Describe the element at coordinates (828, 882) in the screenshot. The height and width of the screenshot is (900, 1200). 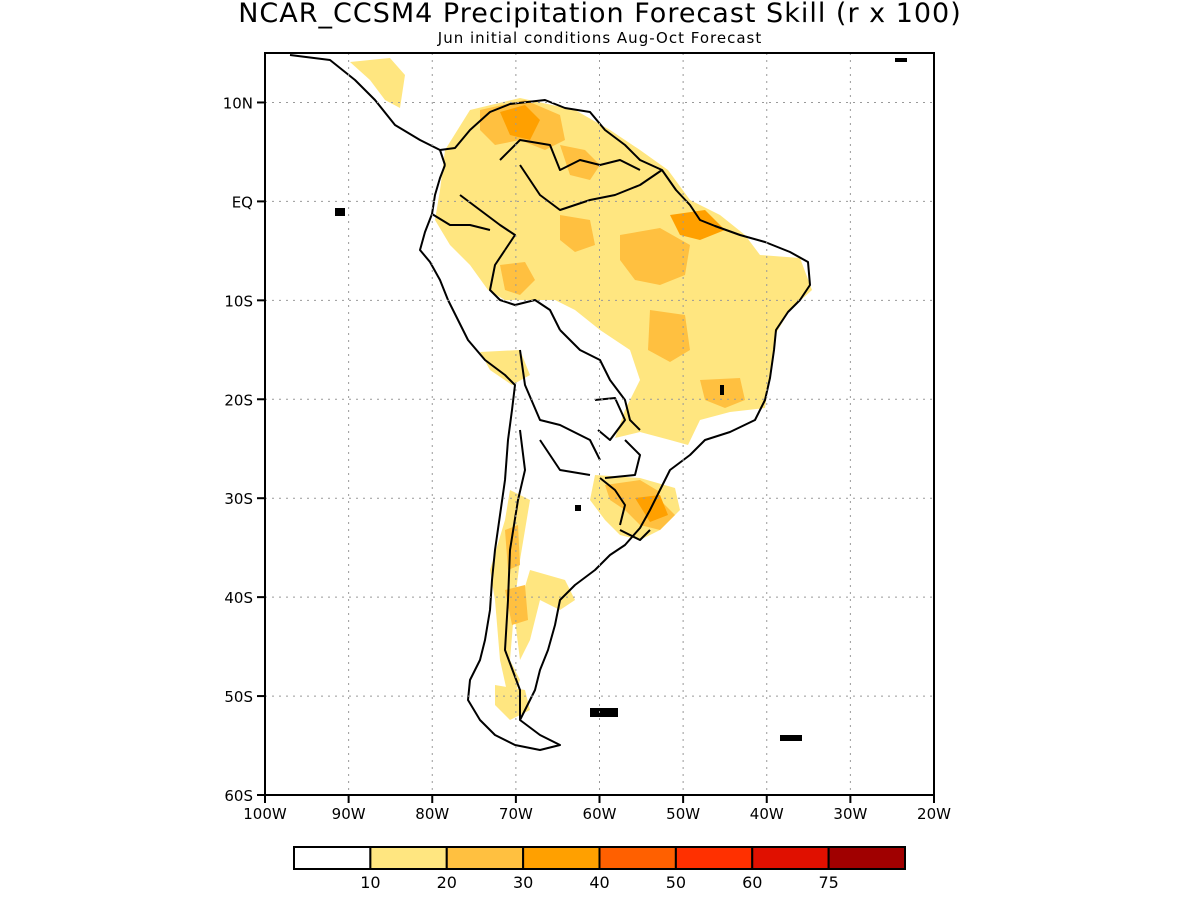
I see `colorbar-label: 75` at that location.